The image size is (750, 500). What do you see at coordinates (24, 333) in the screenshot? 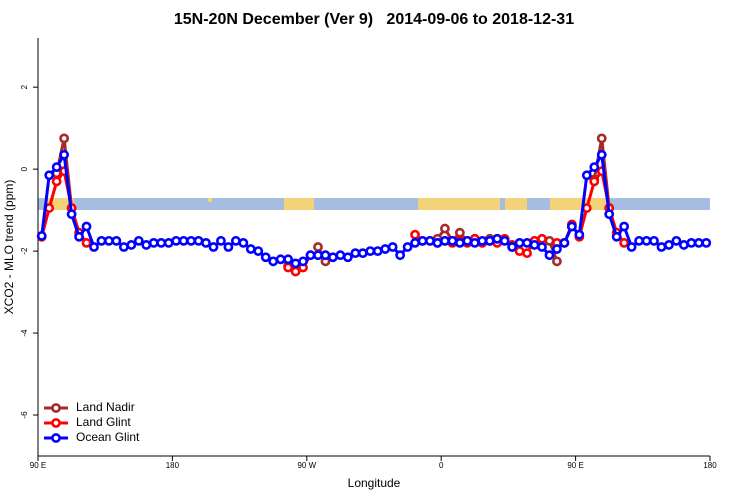
I see `y-tick-label: -4` at bounding box center [24, 333].